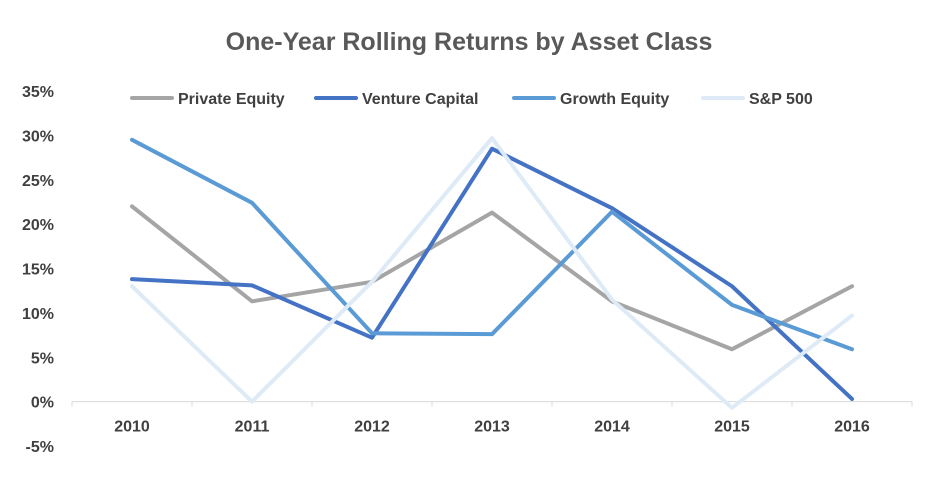  What do you see at coordinates (372, 427) in the screenshot?
I see `x-tick-label: 2012` at bounding box center [372, 427].